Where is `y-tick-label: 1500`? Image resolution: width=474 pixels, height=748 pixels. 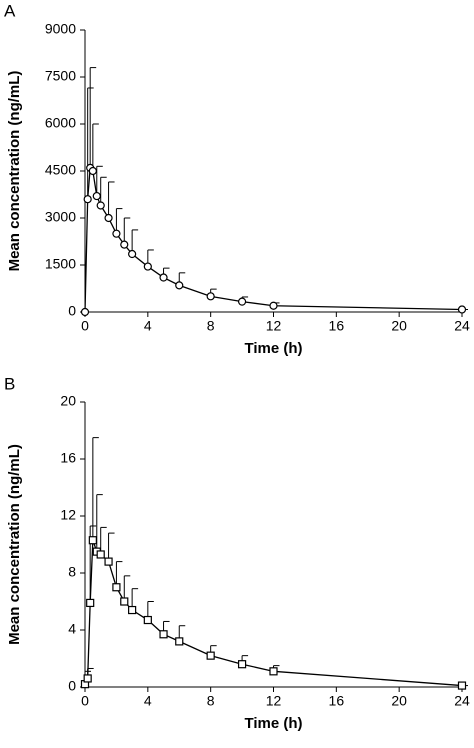 y-tick-label: 1500 is located at coordinates (60, 264).